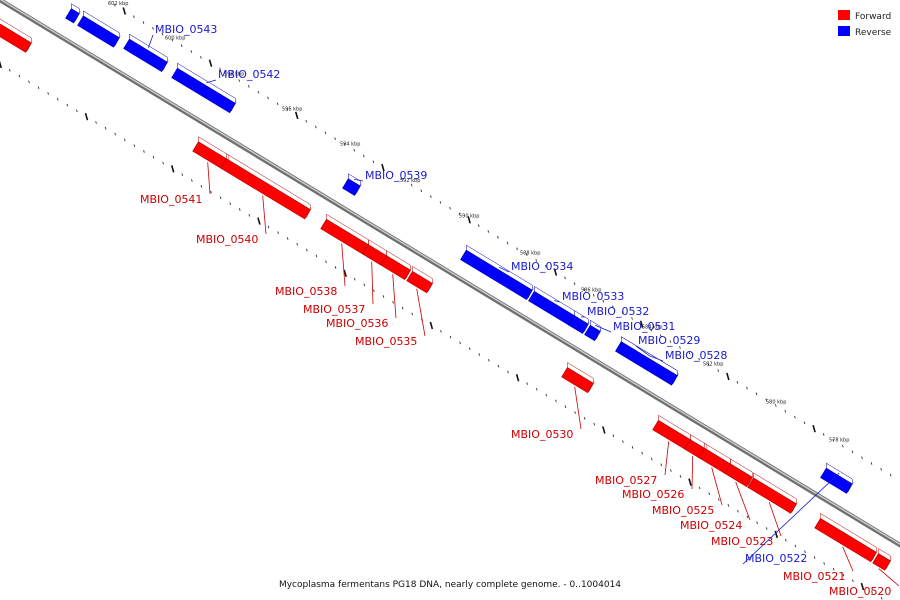  What do you see at coordinates (396, 175) in the screenshot?
I see `gene-label-mbio_0539: MBIO_0539` at bounding box center [396, 175].